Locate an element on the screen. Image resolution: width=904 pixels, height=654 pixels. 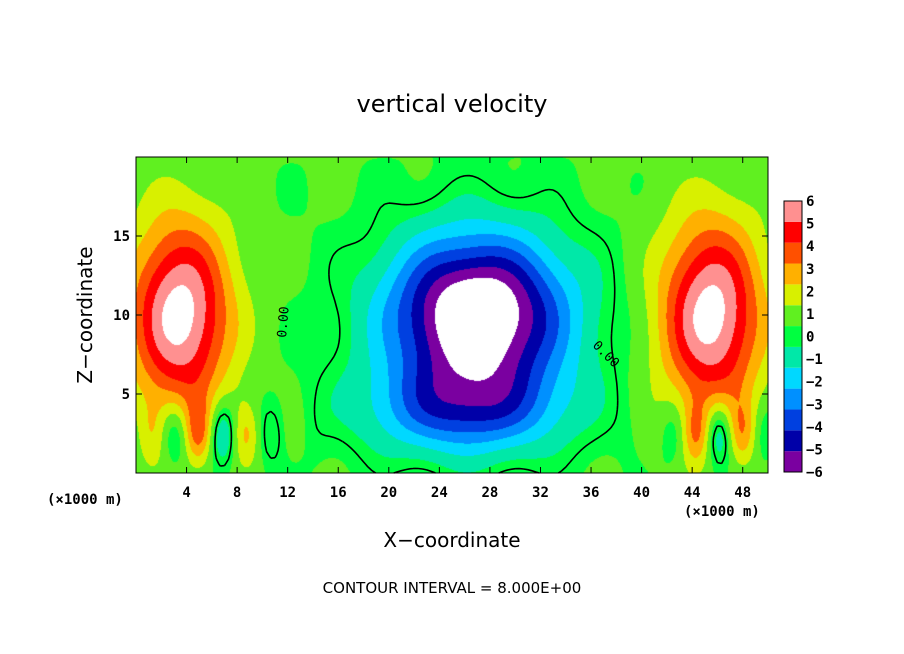
colorbar-label: −3 is located at coordinates (814, 405).